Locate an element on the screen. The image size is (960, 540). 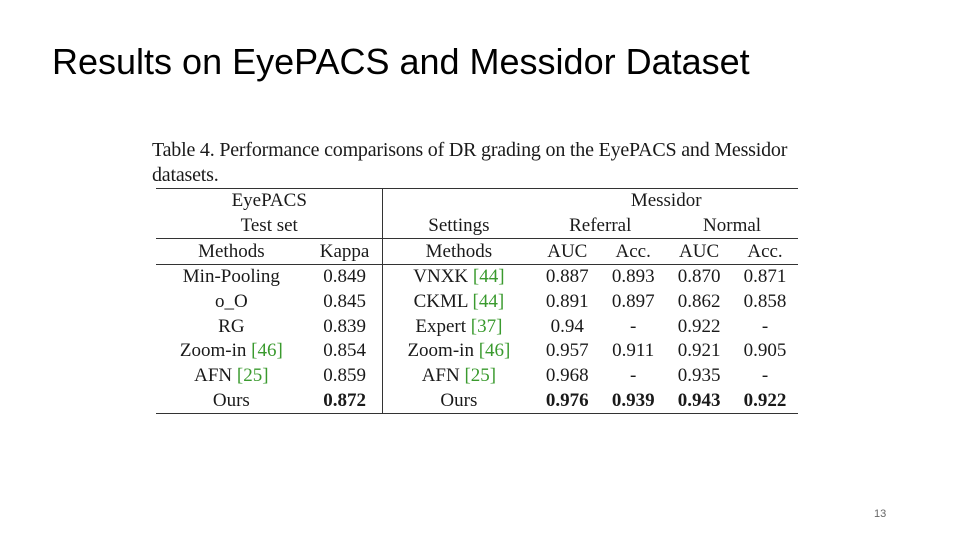
table-row: o_O 0.845 CKML [44] 0.891 0.897 0.862 0.858 is located at coordinates (477, 302).